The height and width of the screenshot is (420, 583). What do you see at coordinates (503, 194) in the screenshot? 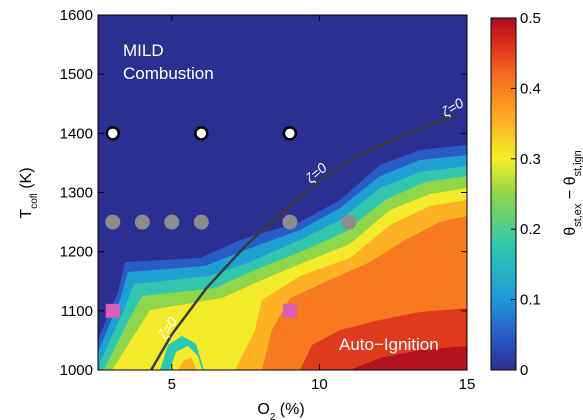
I see `colorbar-gradient` at bounding box center [503, 194].